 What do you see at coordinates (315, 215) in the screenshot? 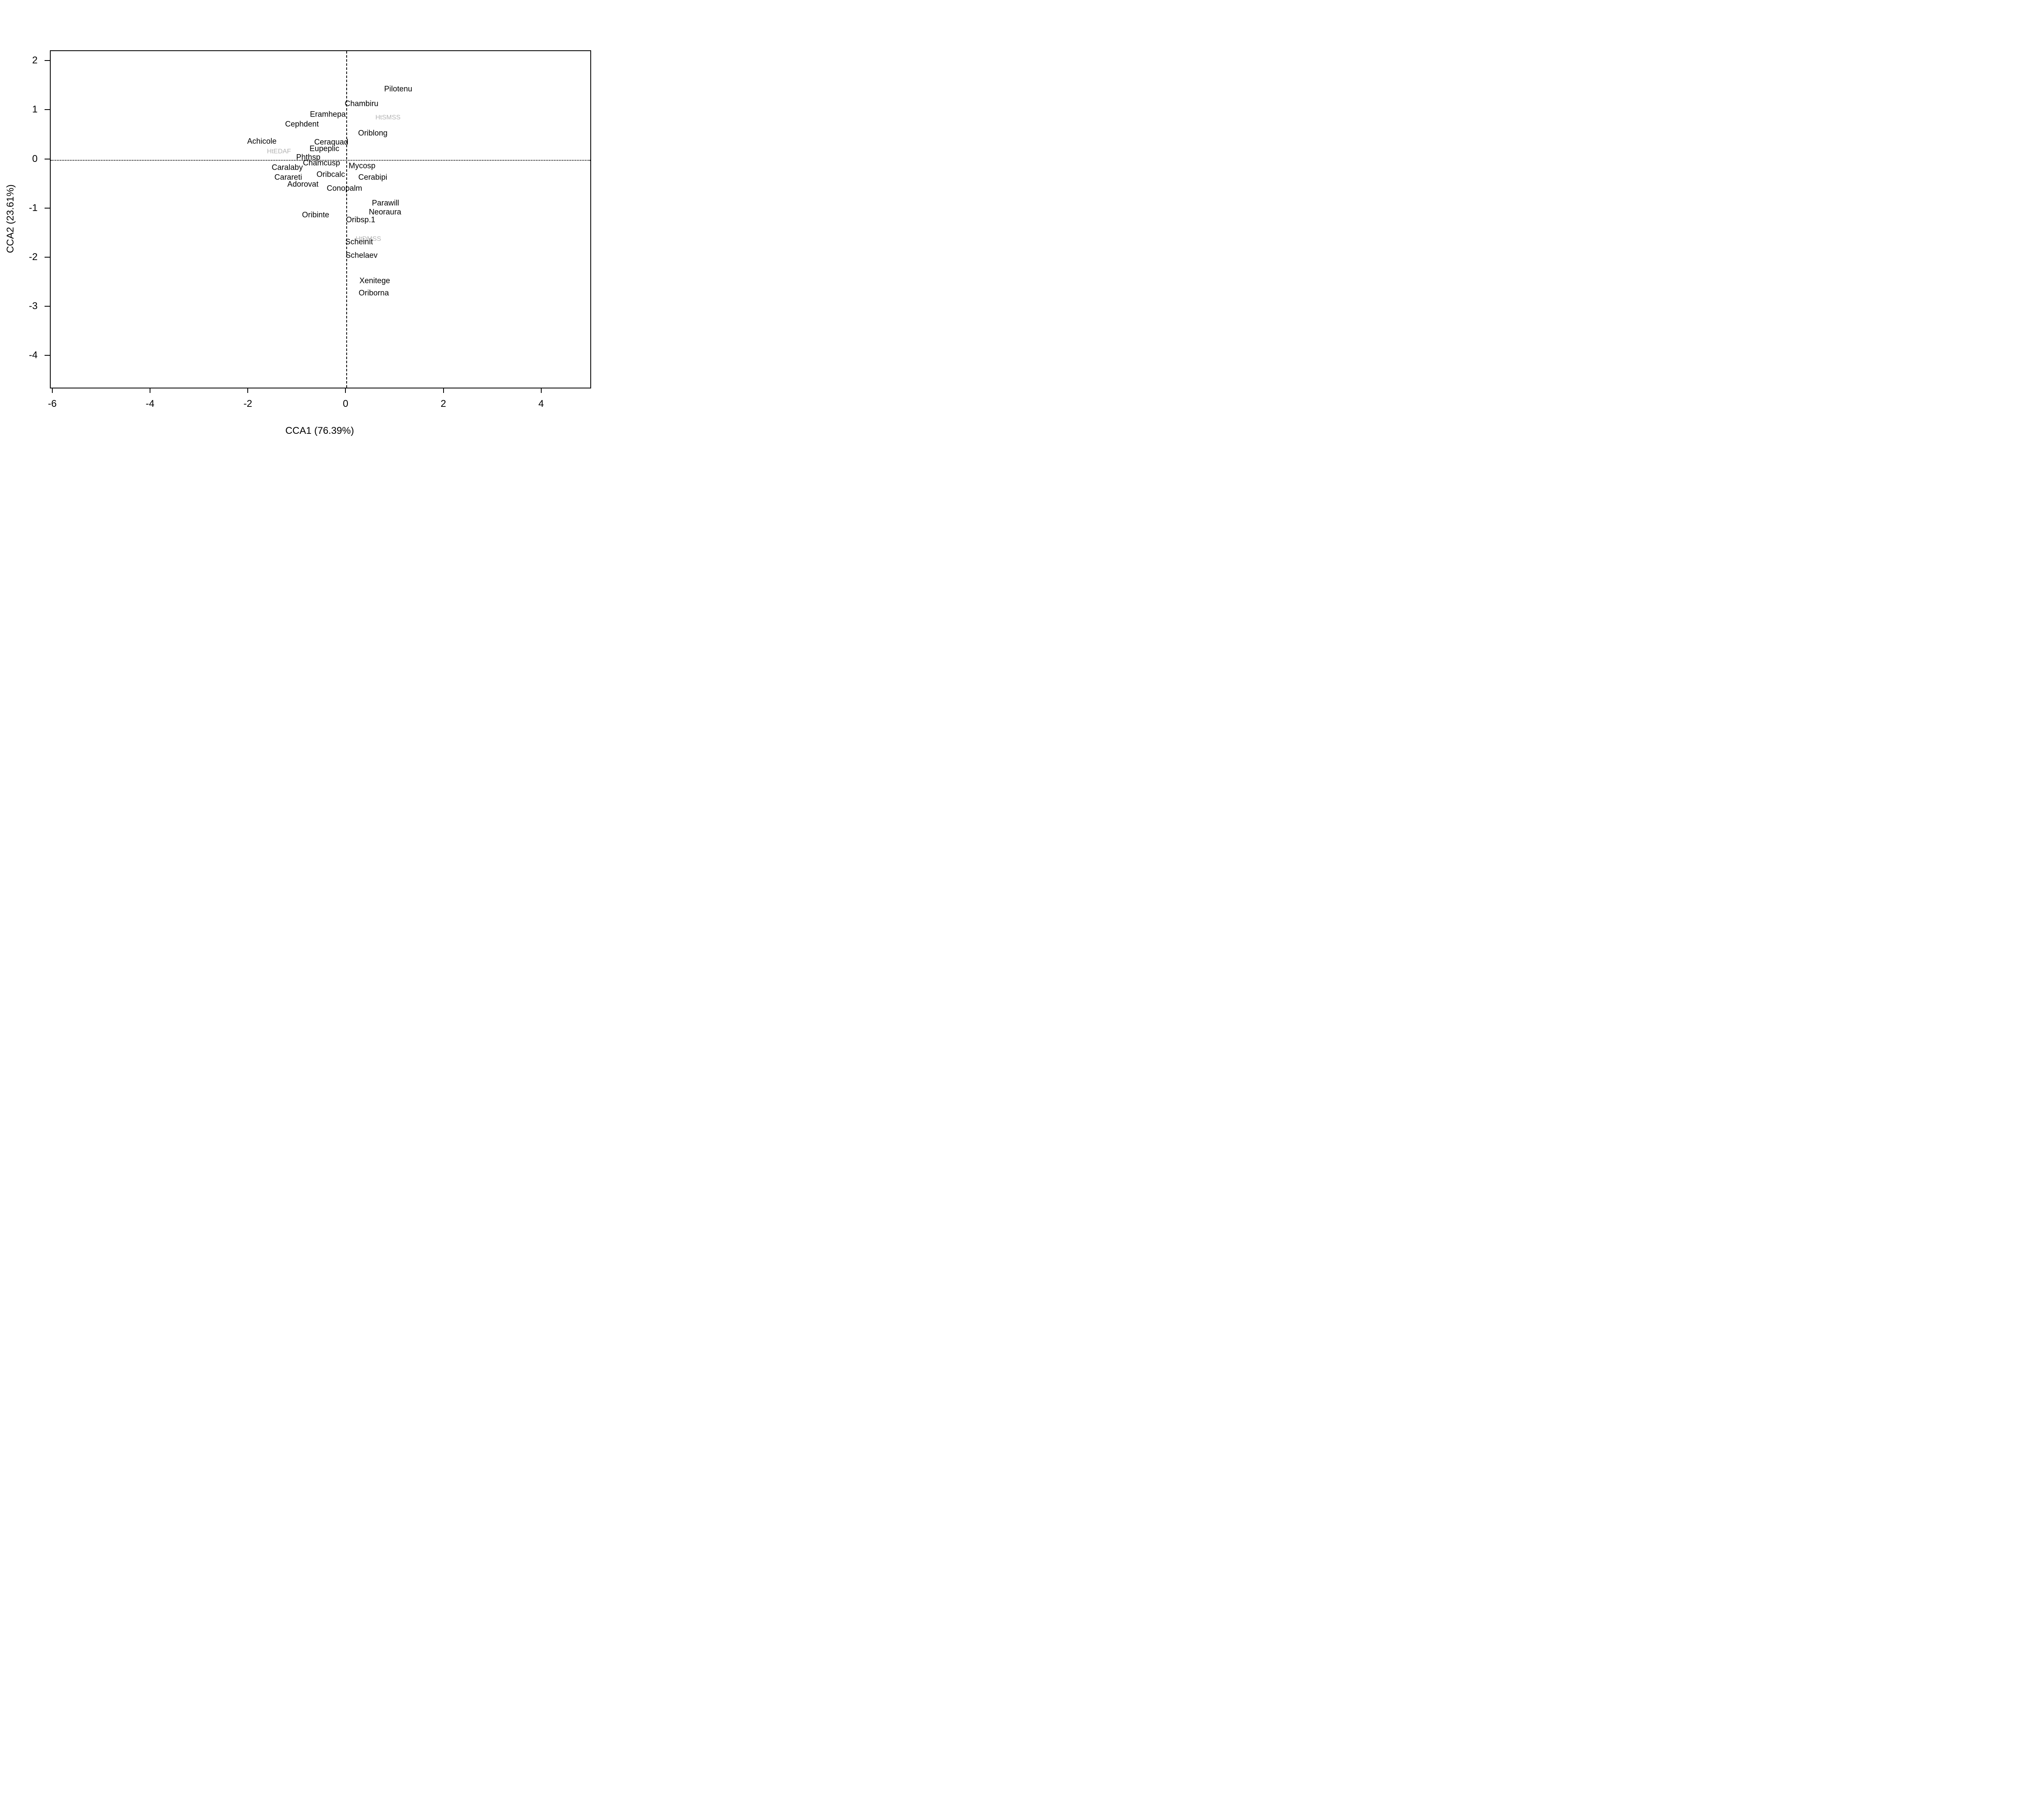
I see `species-label: Oribinte` at bounding box center [315, 215].